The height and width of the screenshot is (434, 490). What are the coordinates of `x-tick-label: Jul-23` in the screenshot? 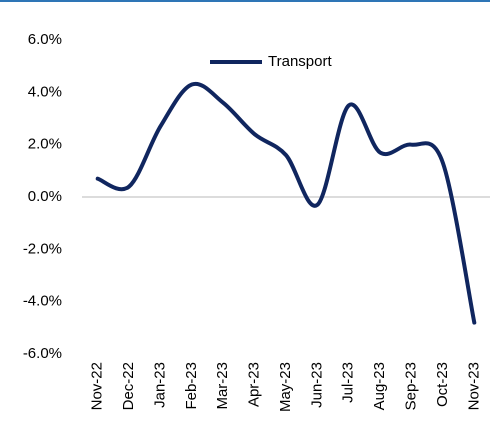 It's located at (348, 382).